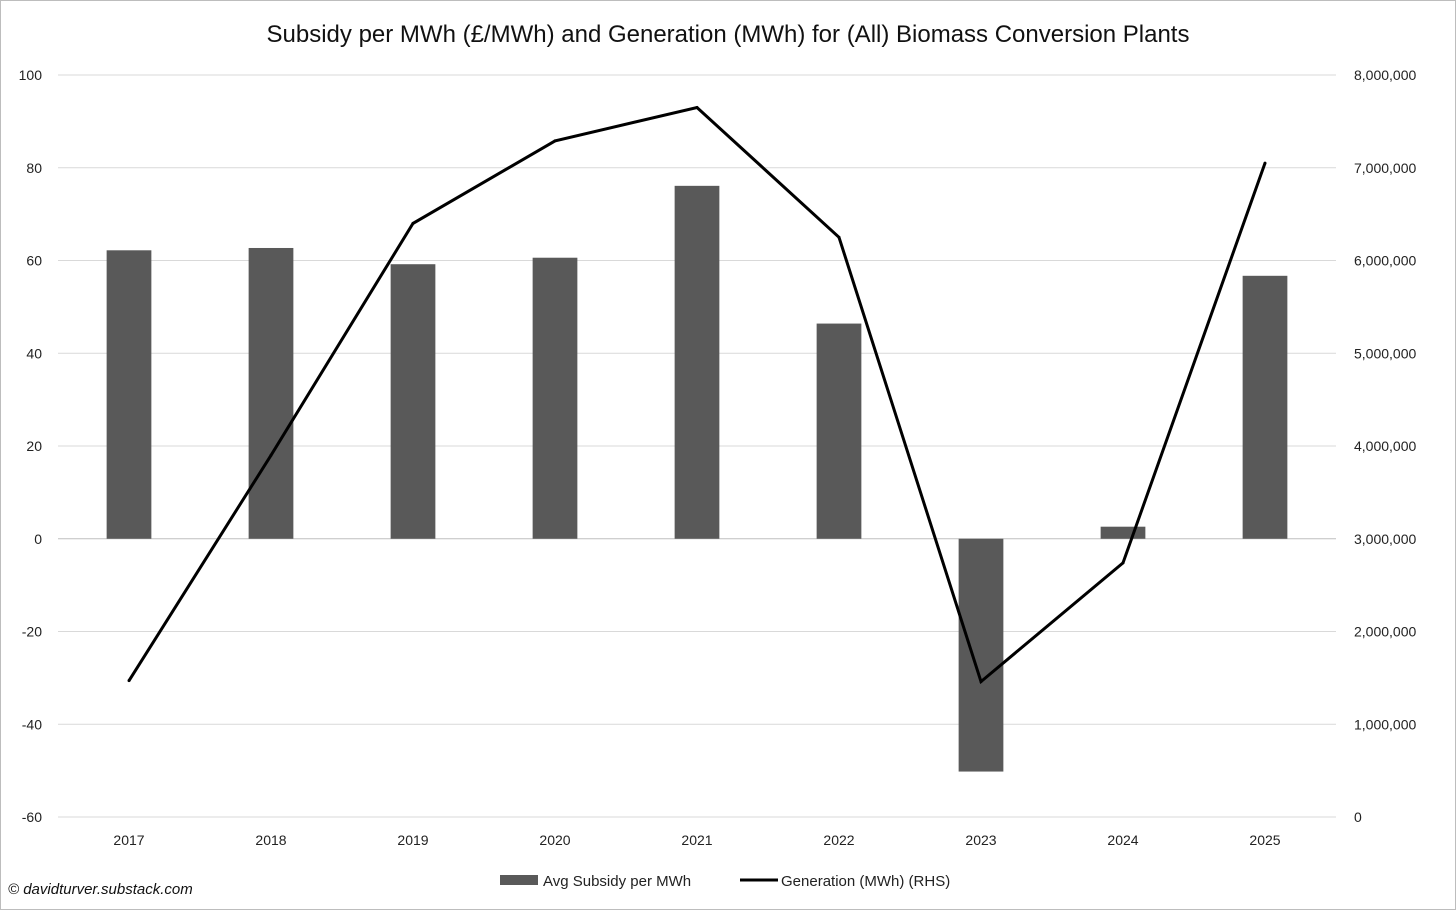 This screenshot has height=910, width=1456. Describe the element at coordinates (555, 141) in the screenshot. I see `generation-point-2020` at that location.